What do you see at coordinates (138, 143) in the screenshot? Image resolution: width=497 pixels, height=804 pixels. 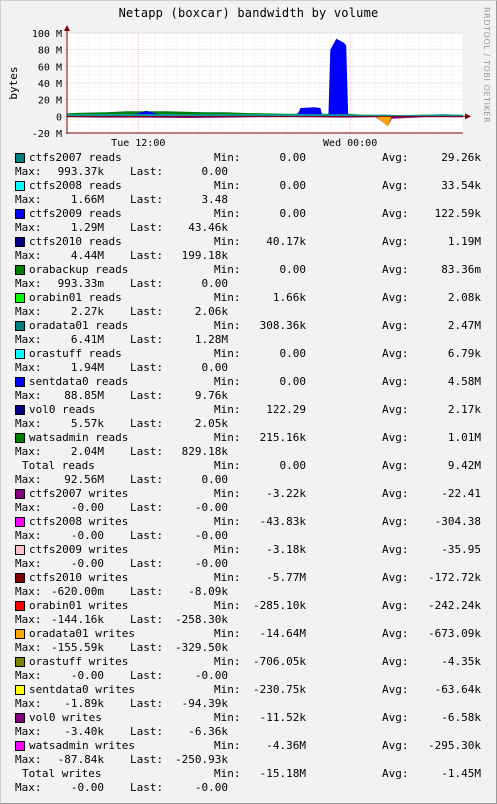 I see `x-tick-label: Tue 12:00` at bounding box center [138, 143].